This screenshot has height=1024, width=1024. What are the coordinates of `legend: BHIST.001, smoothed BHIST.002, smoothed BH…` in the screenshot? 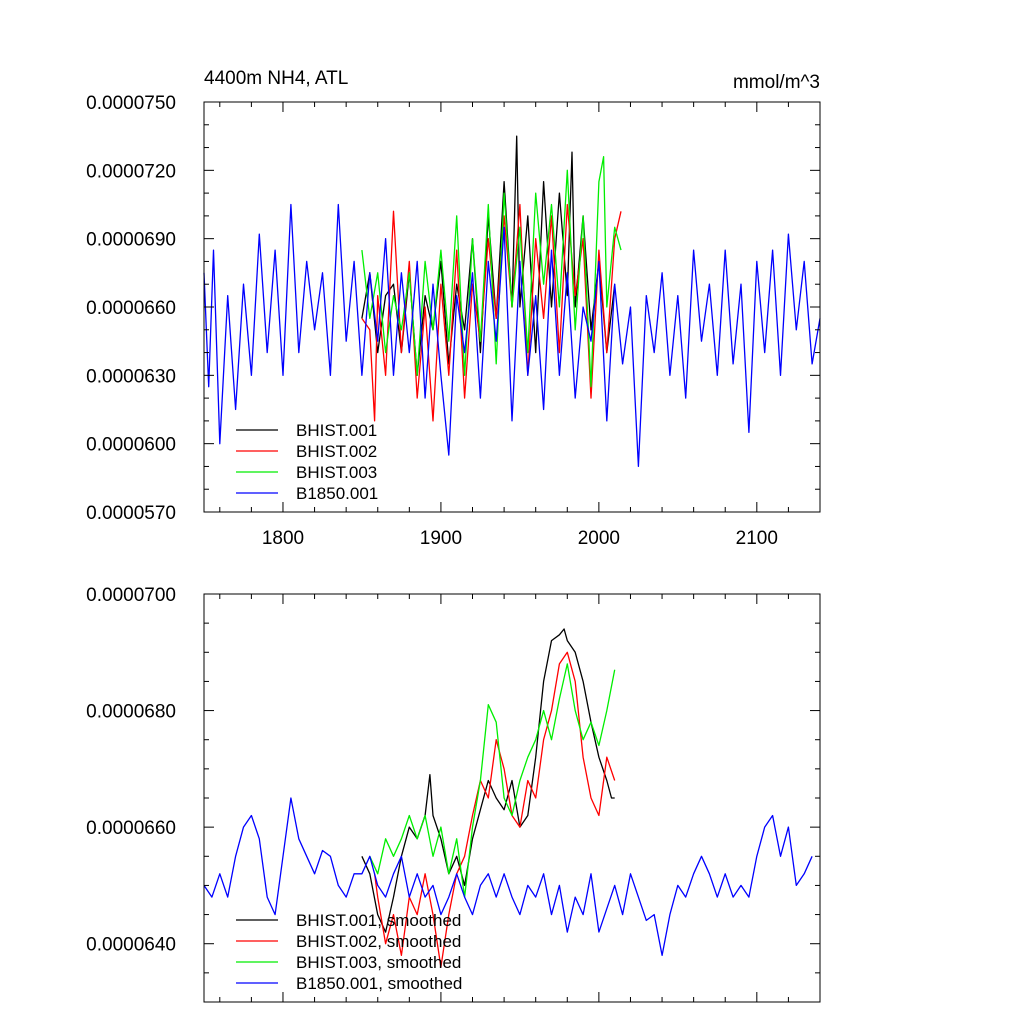 It's located at (349, 952).